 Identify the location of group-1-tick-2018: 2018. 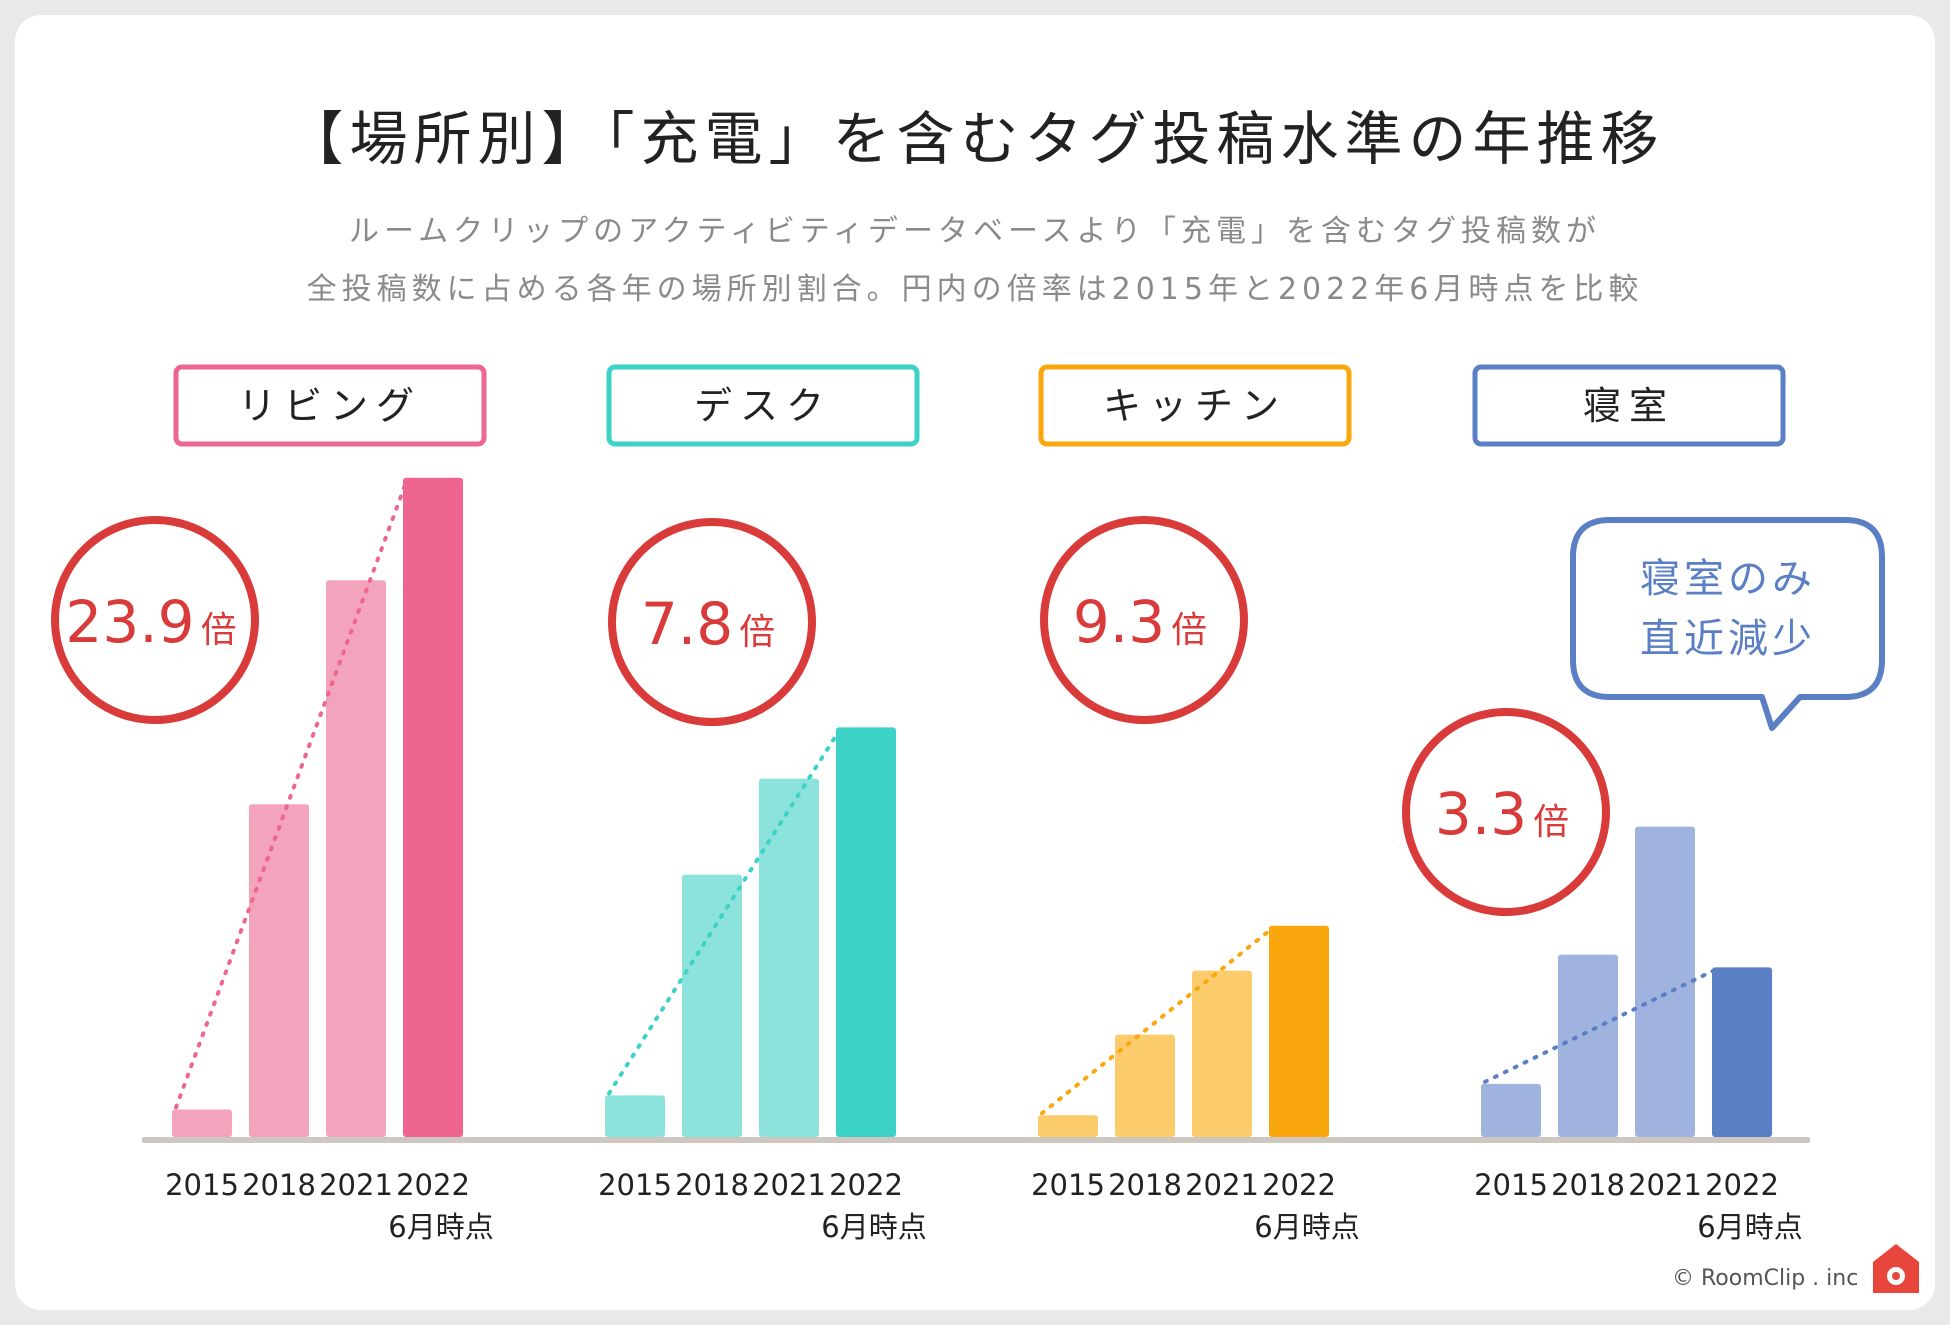
(712, 1185).